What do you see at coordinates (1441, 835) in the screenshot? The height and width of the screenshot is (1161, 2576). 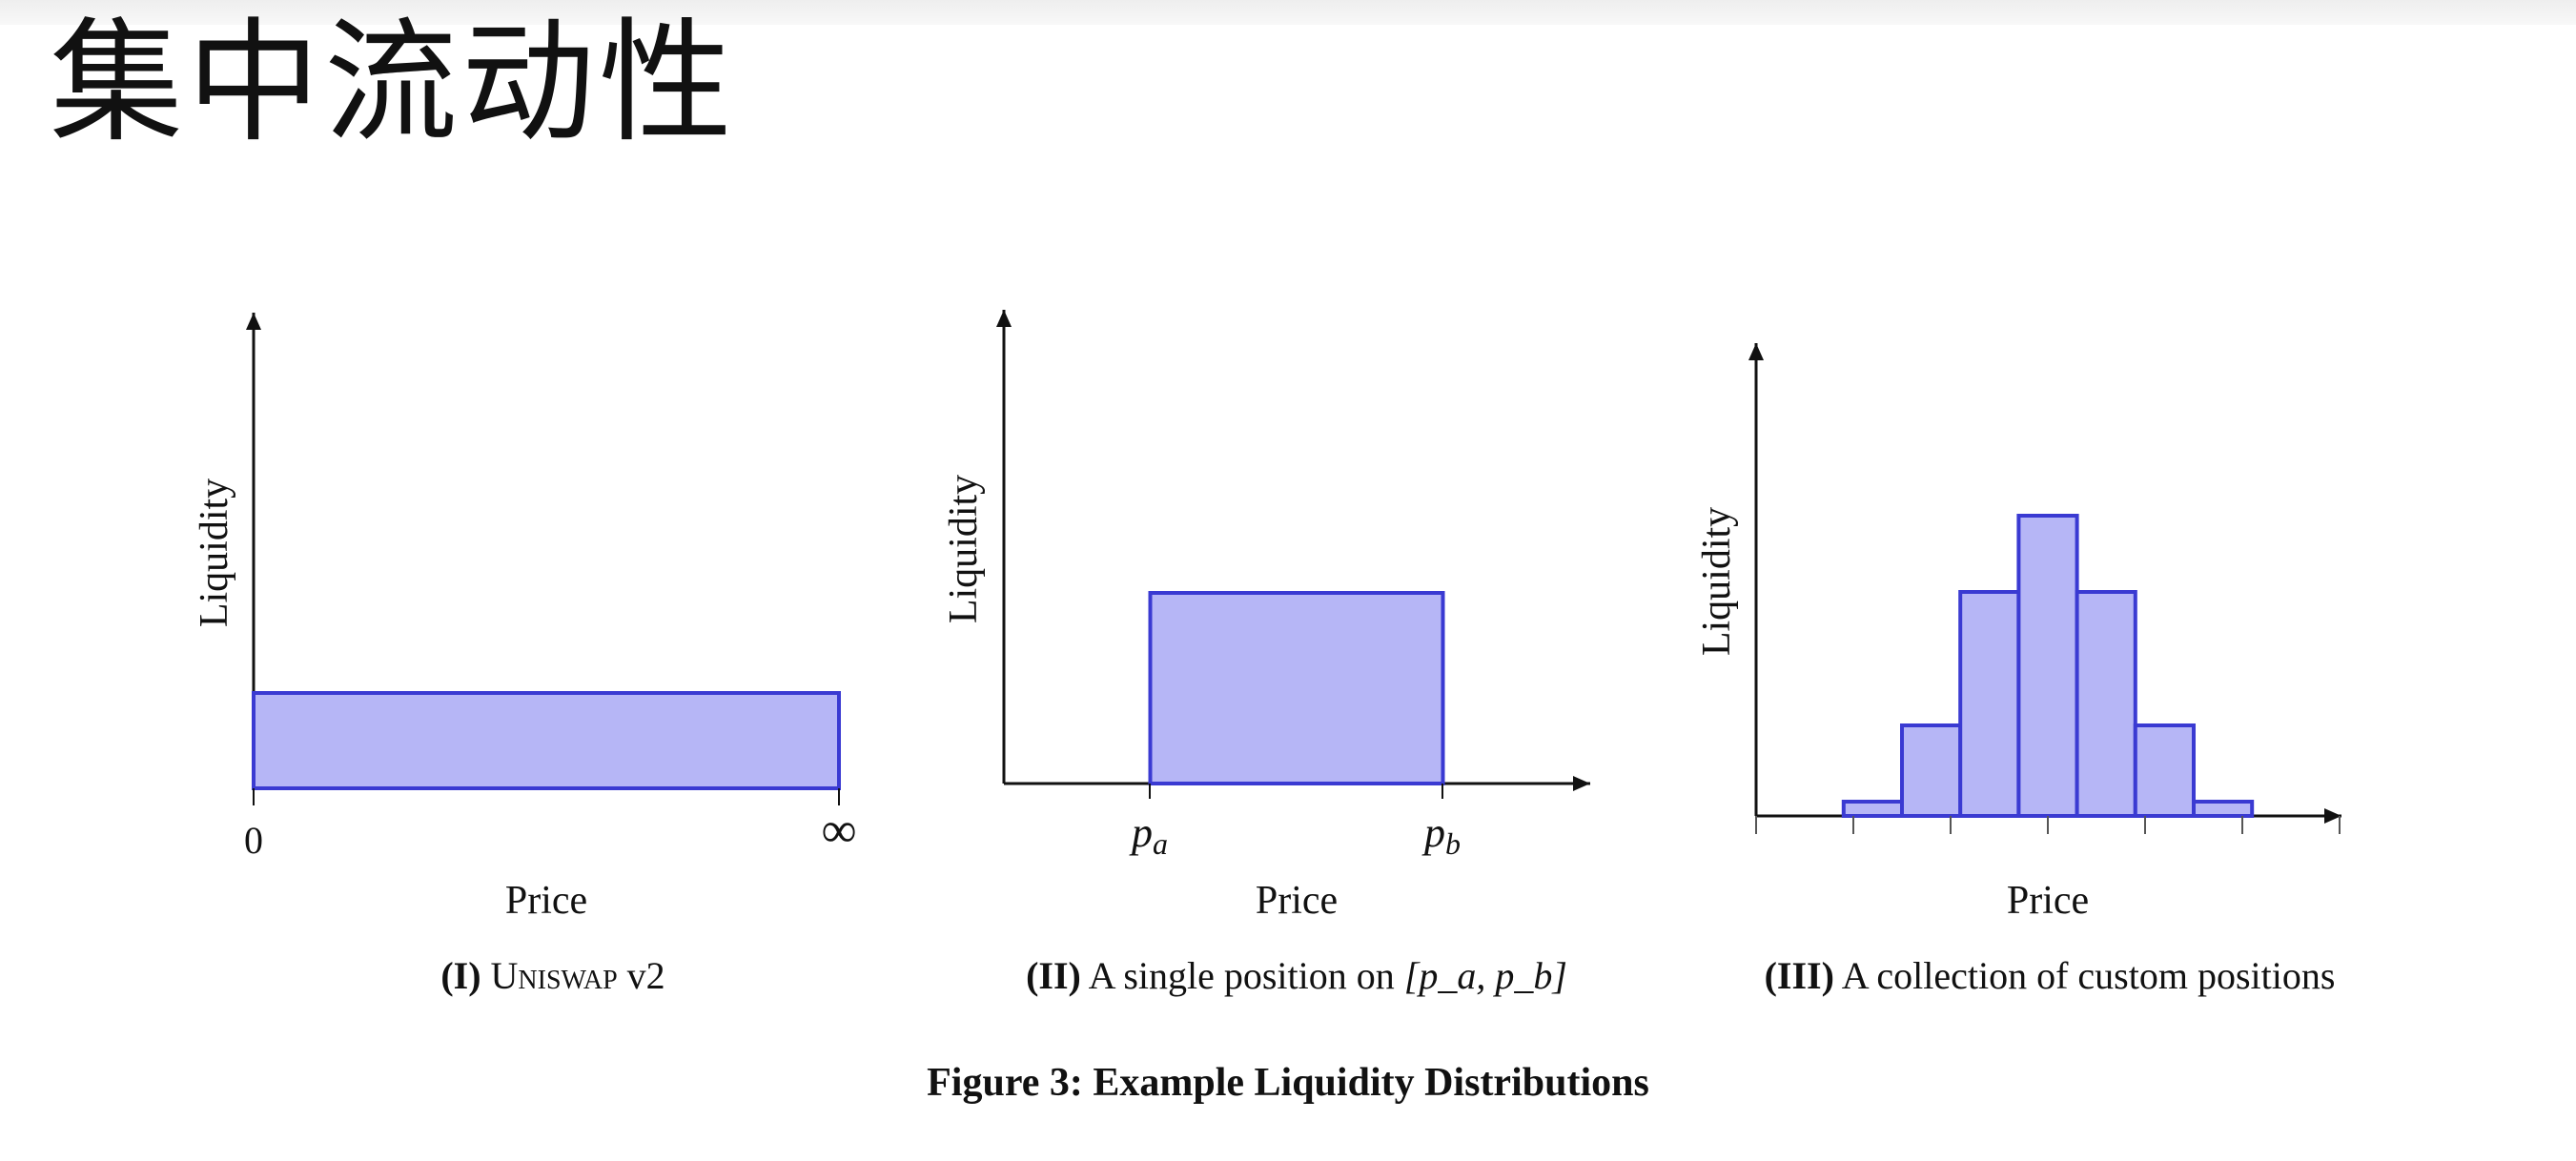 I see `panel-2-tick-label-pb: pb` at bounding box center [1441, 835].